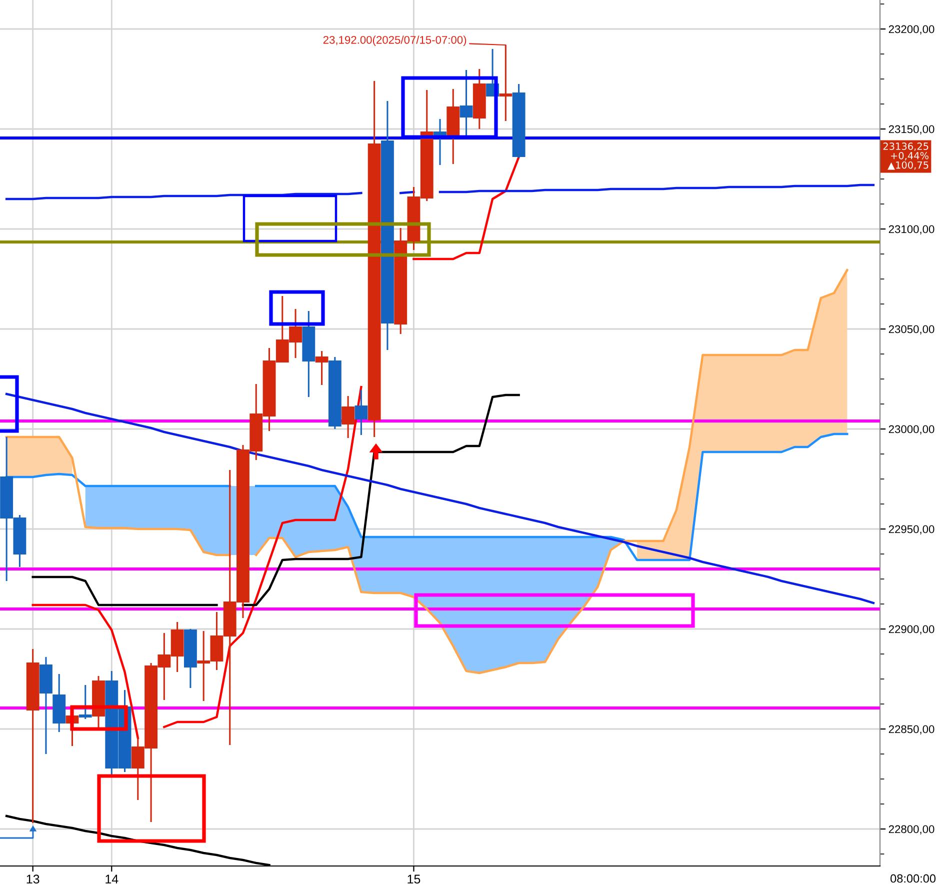  I want to click on y-tick-label: 22800,00, so click(911, 829).